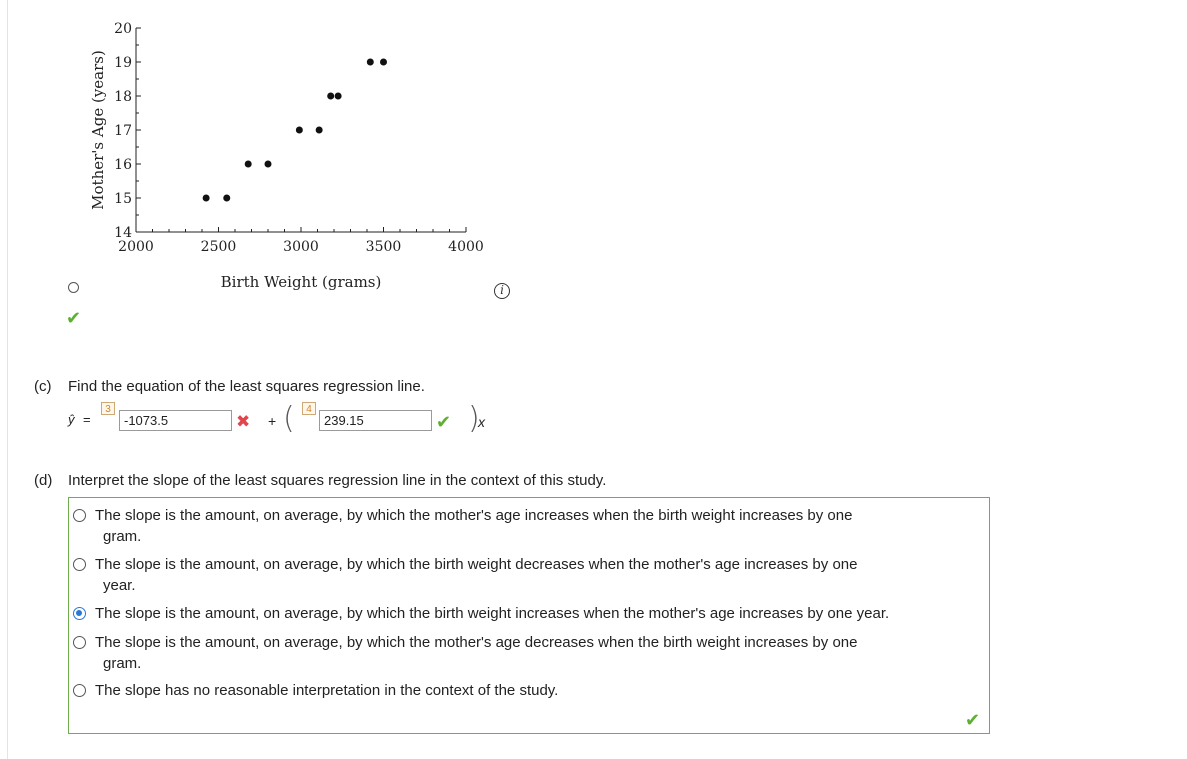 The width and height of the screenshot is (1187, 759). I want to click on slope-input, so click(375, 420).